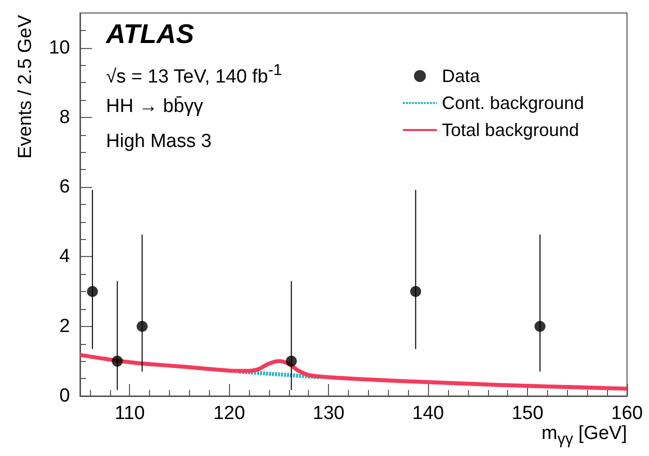 The width and height of the screenshot is (649, 456). What do you see at coordinates (627, 413) in the screenshot?
I see `x-tick-label: 160` at bounding box center [627, 413].